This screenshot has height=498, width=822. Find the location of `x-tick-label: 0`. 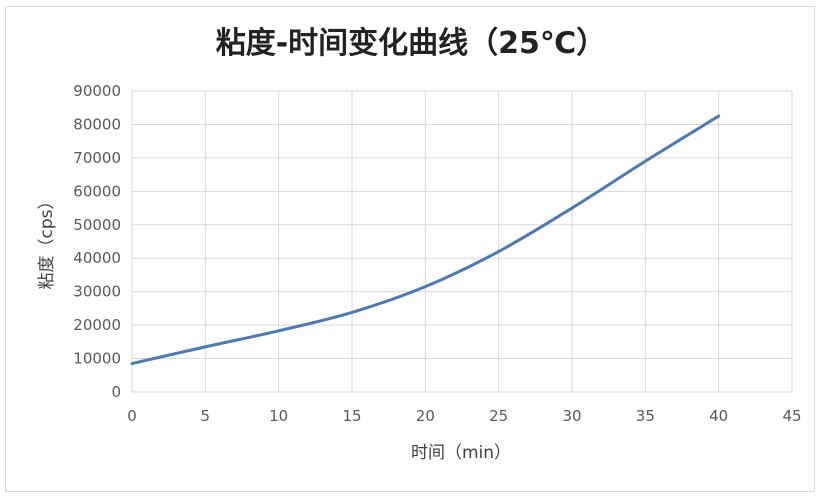

x-tick-label: 0 is located at coordinates (132, 416).